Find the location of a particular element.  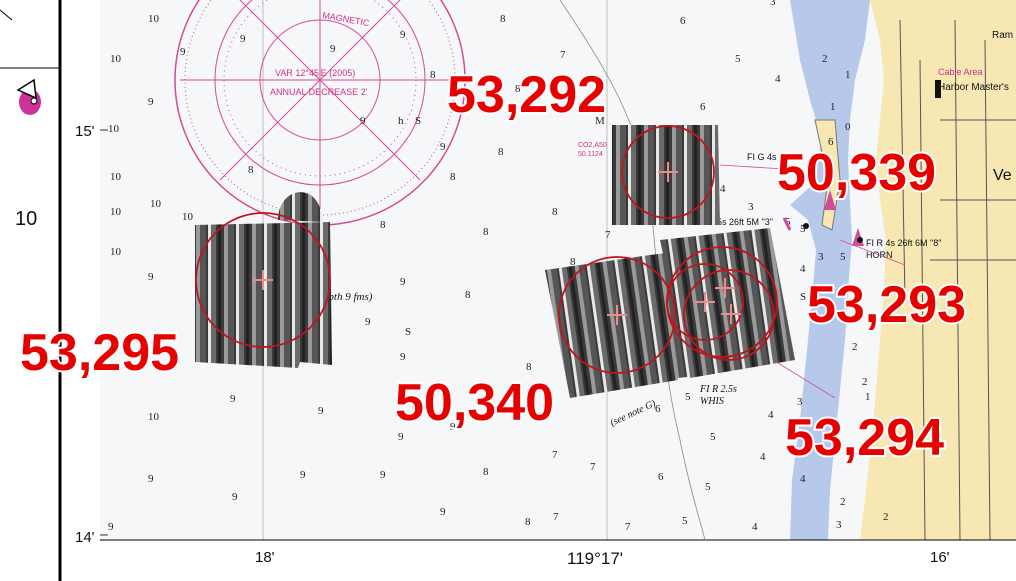

depth-note: depth 9 fms) is located at coordinates (345, 297).